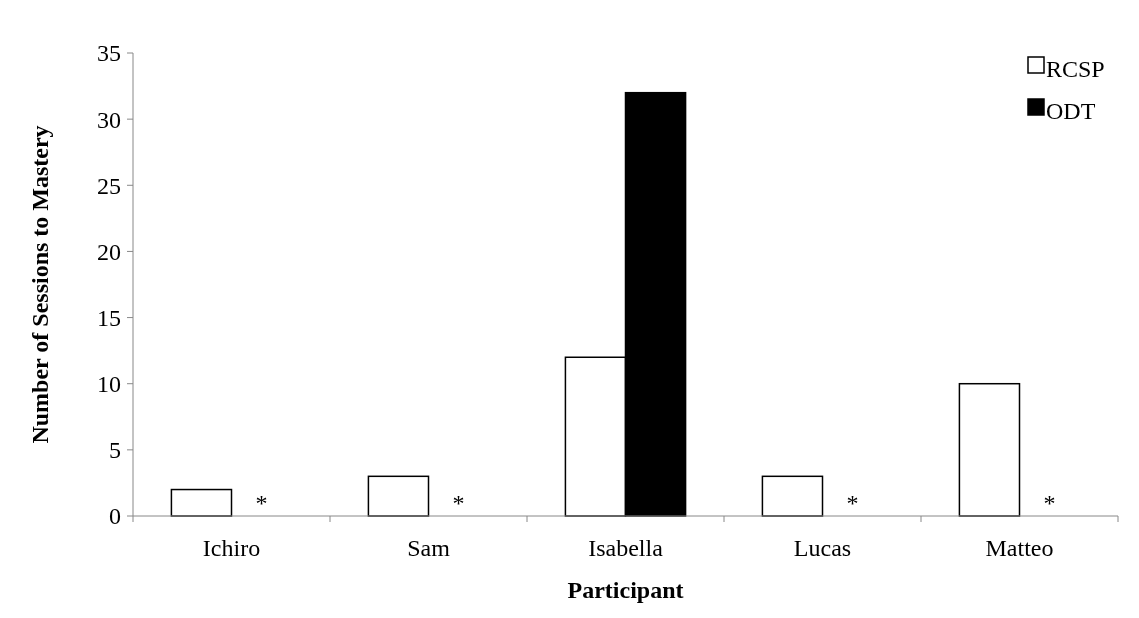 Image resolution: width=1139 pixels, height=618 pixels. I want to click on y-tick-label: 30, so click(109, 119).